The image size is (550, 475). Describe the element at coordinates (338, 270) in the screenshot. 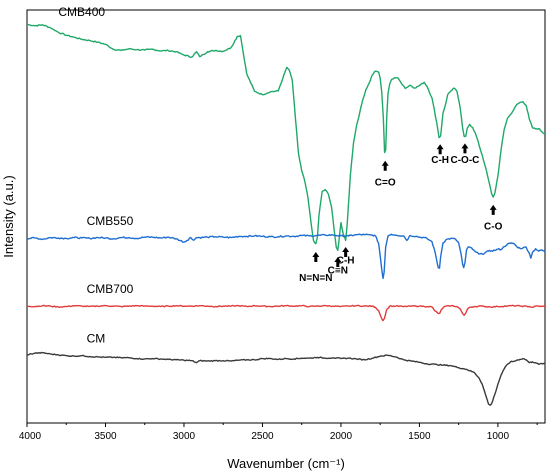

I see `annotation-label: C≡N` at that location.